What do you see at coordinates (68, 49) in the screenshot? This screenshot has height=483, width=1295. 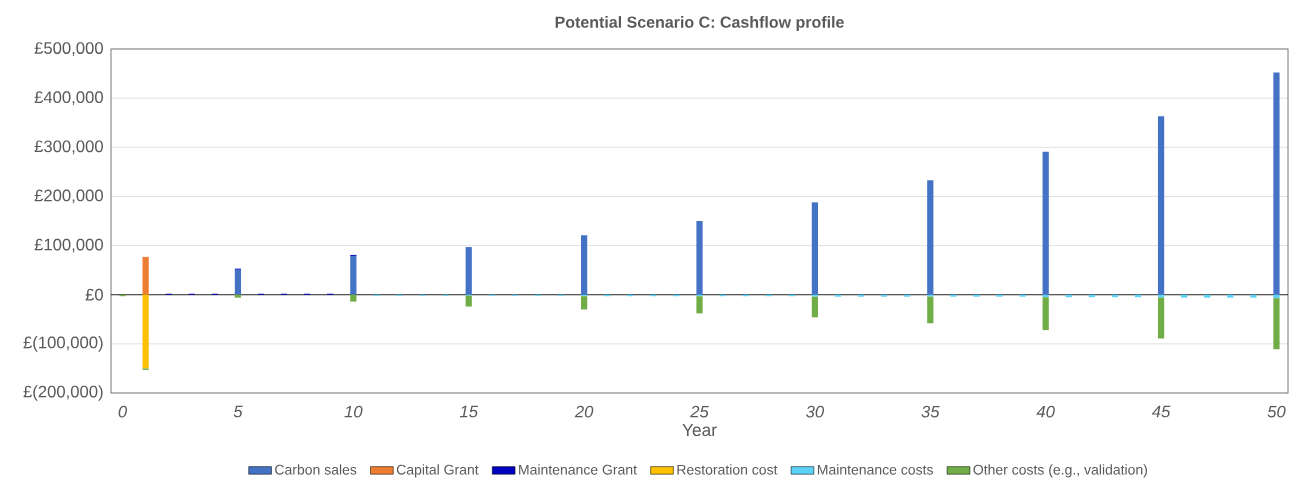 I see `y-tick-label: £500,000` at bounding box center [68, 49].